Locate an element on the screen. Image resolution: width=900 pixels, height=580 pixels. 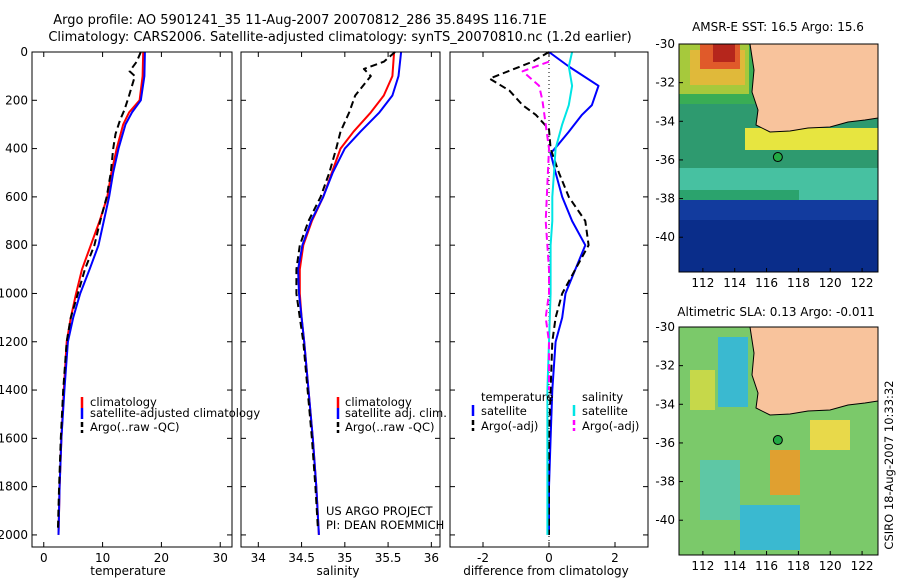
sla-positive-patch is located at coordinates (702, 390).